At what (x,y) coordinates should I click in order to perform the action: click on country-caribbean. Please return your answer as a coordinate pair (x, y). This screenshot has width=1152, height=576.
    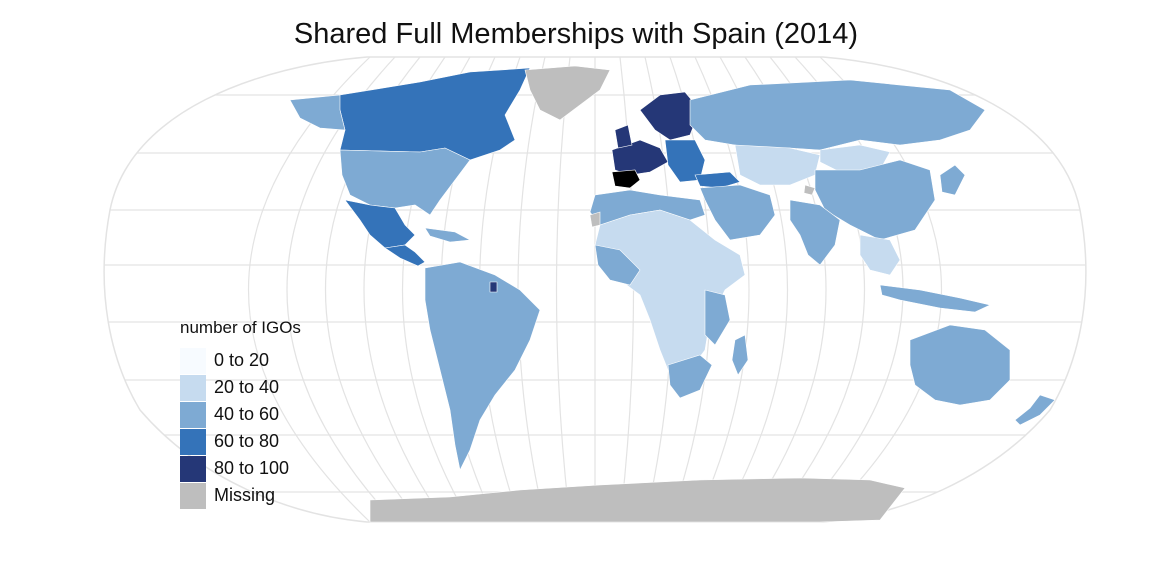
    Looking at the image, I should click on (448, 235).